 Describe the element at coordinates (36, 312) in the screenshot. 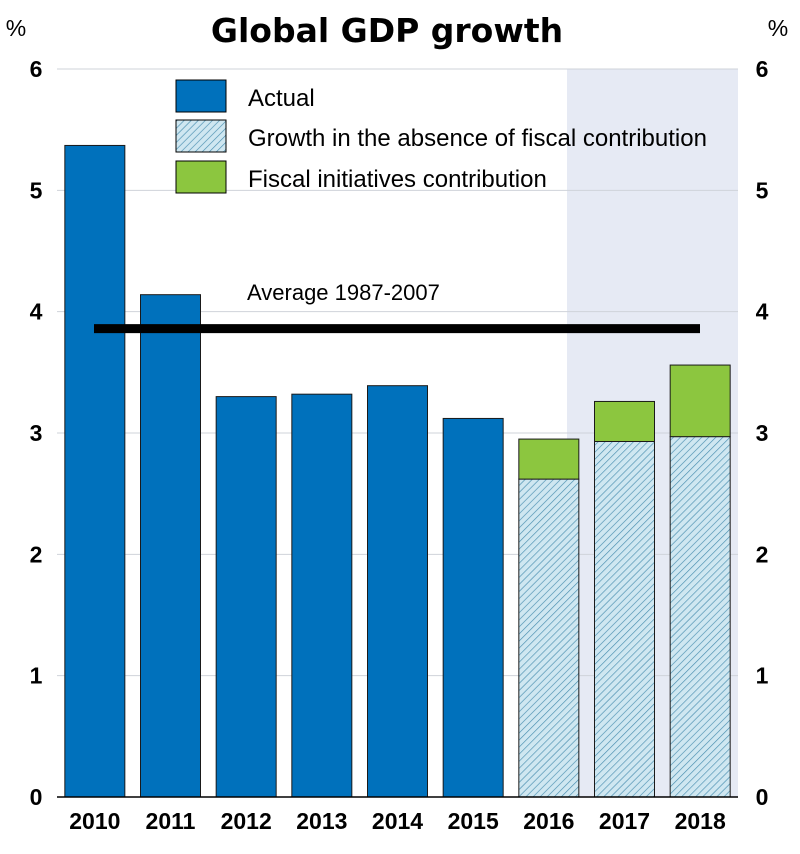

I see `left-tick-label: 4` at that location.